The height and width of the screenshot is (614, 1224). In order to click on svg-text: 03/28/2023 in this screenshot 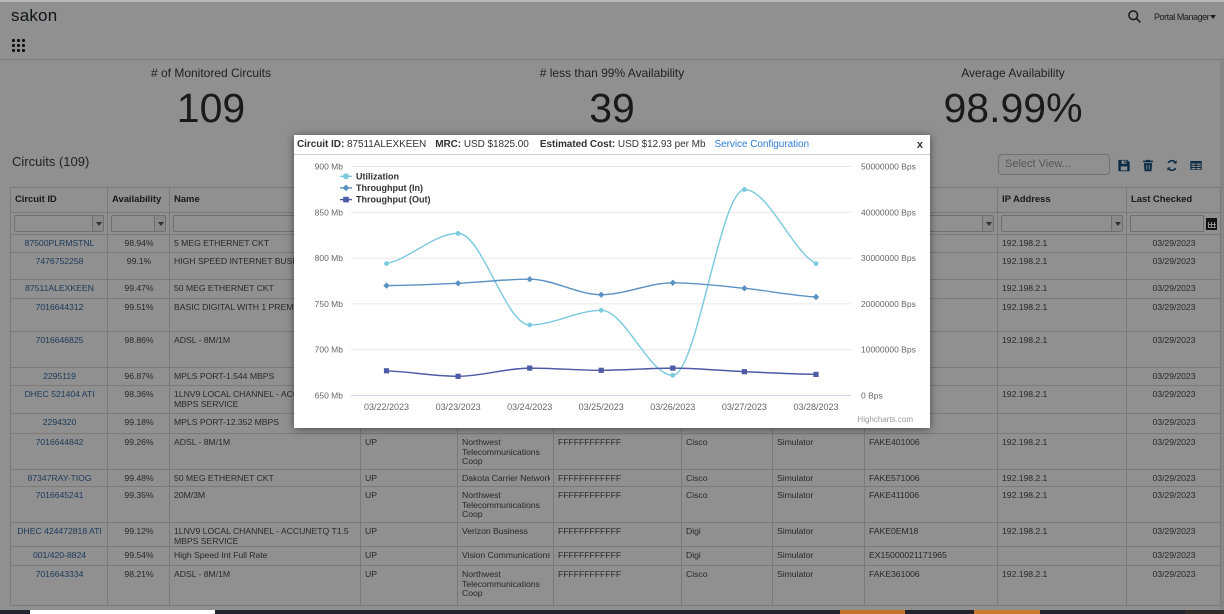, I will do `click(815, 407)`.